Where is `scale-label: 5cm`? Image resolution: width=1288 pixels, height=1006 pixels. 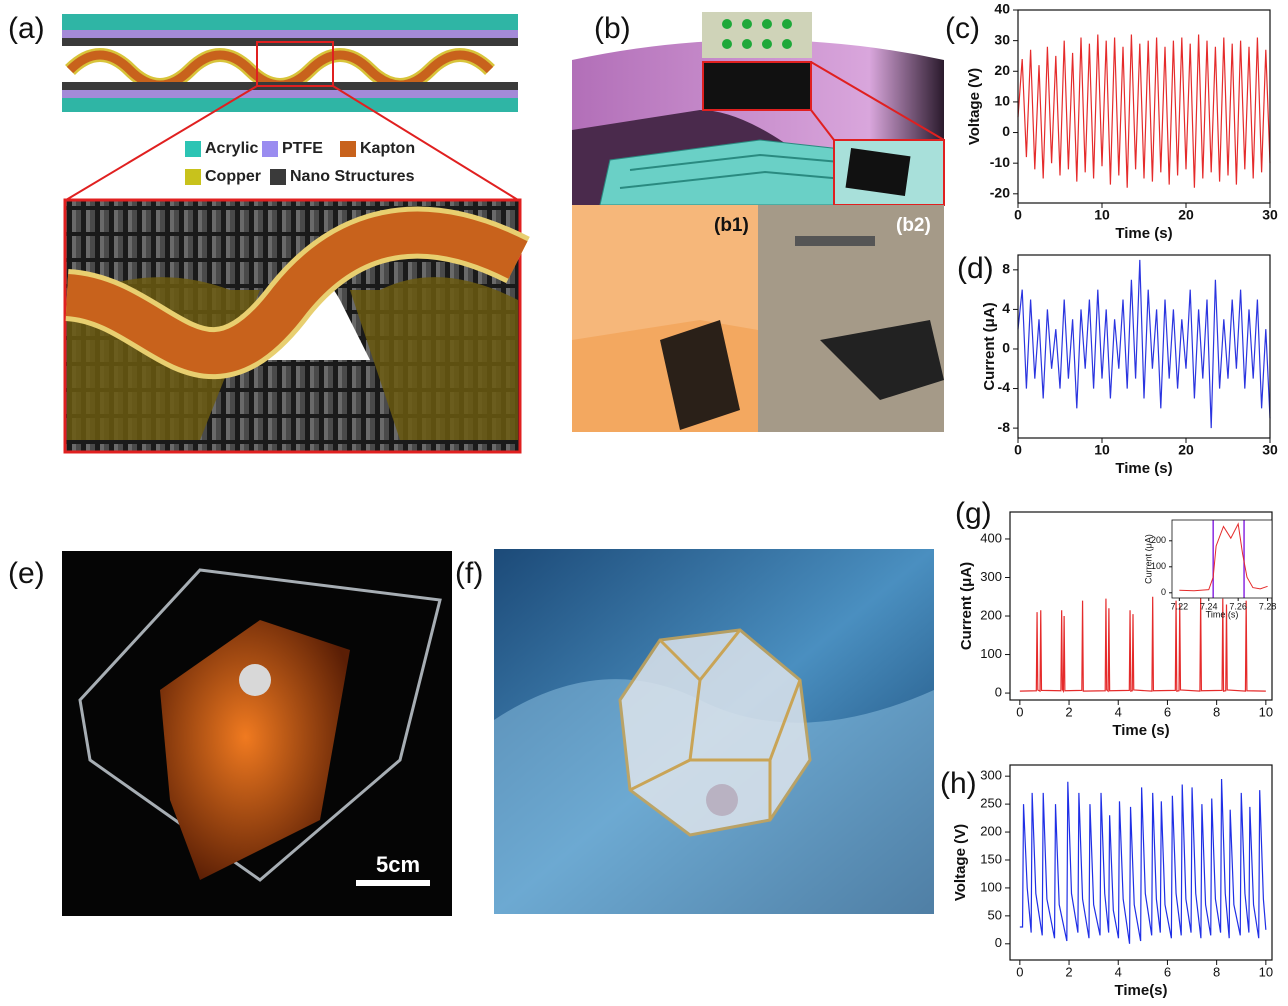
scale-label: 5cm is located at coordinates (398, 864).